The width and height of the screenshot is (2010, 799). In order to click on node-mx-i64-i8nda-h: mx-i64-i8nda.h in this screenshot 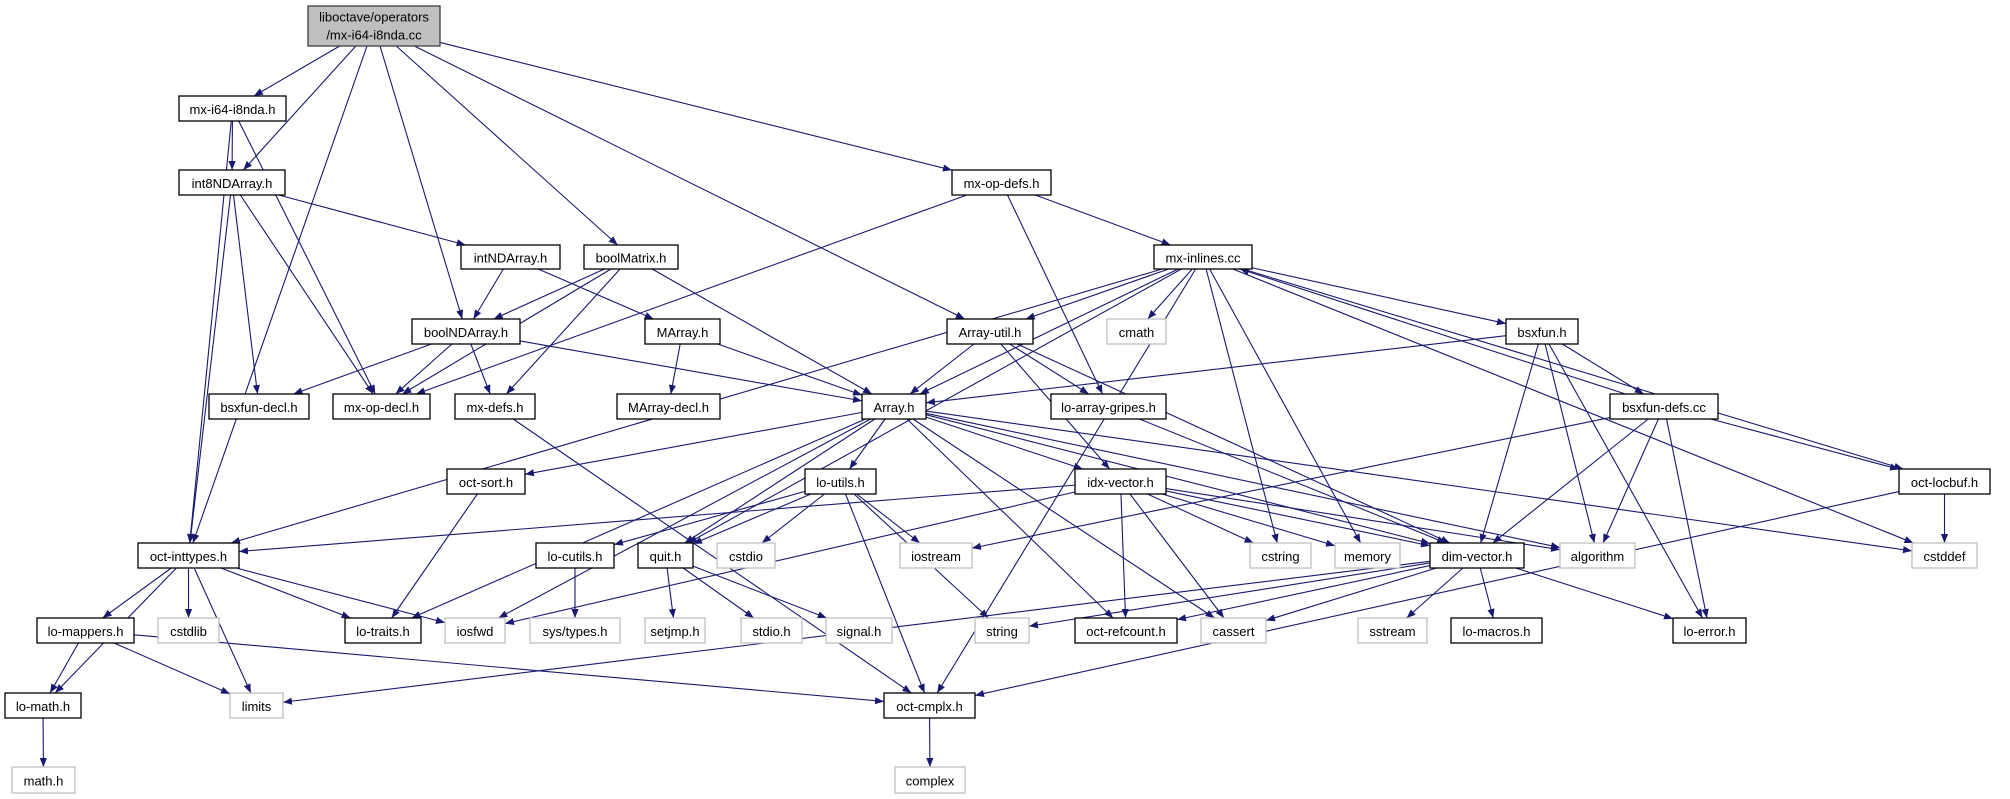, I will do `click(232, 108)`.